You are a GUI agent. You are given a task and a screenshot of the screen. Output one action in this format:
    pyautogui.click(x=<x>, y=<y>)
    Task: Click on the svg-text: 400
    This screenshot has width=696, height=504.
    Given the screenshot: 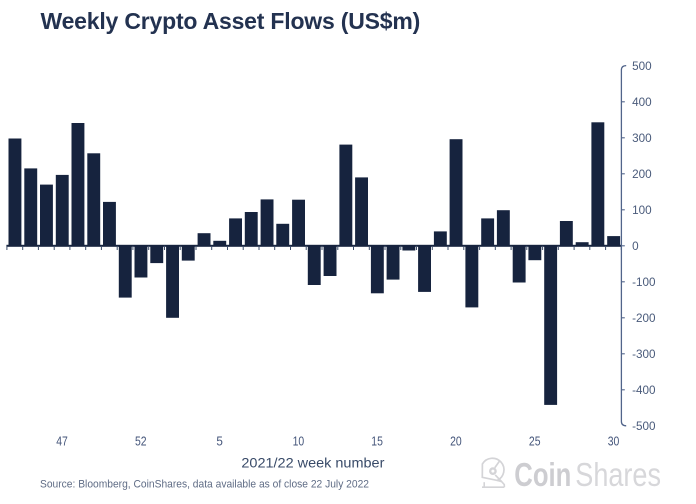 What is the action you would take?
    pyautogui.click(x=642, y=102)
    